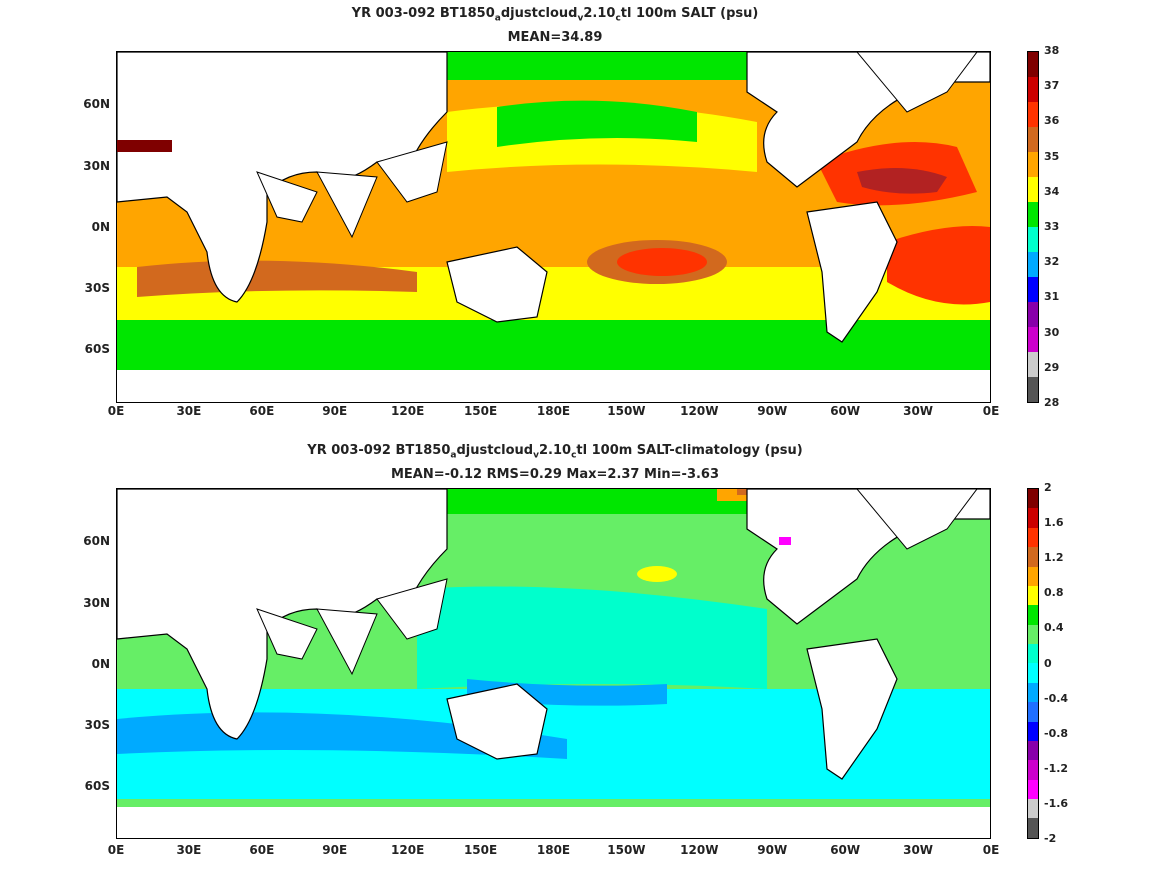 The width and height of the screenshot is (1167, 875). What do you see at coordinates (1048, 487) in the screenshot?
I see `colorbar-label: 2` at bounding box center [1048, 487].